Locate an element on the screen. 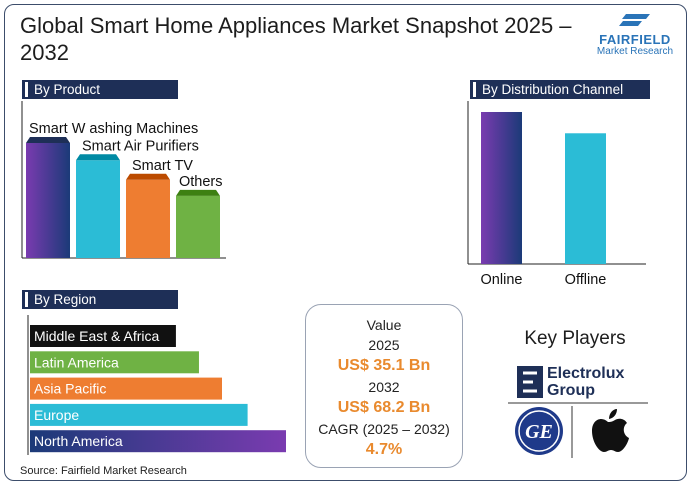 The image size is (691, 485). value-year-2032: 2032 is located at coordinates (384, 387).